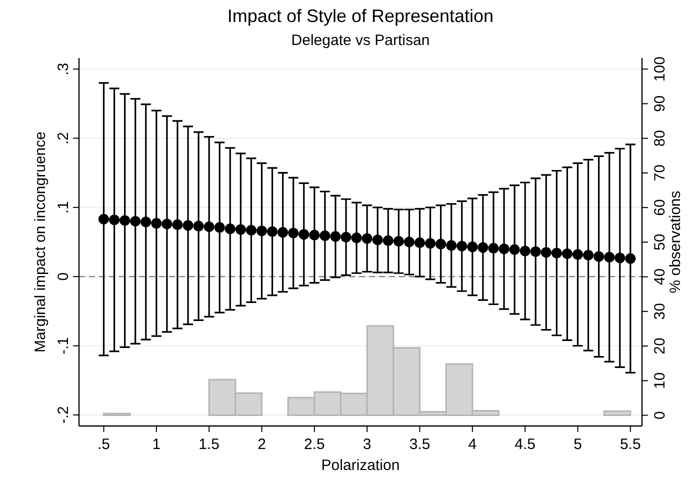 This screenshot has height=497, width=699. I want to click on y2-tick-label: 60, so click(659, 207).